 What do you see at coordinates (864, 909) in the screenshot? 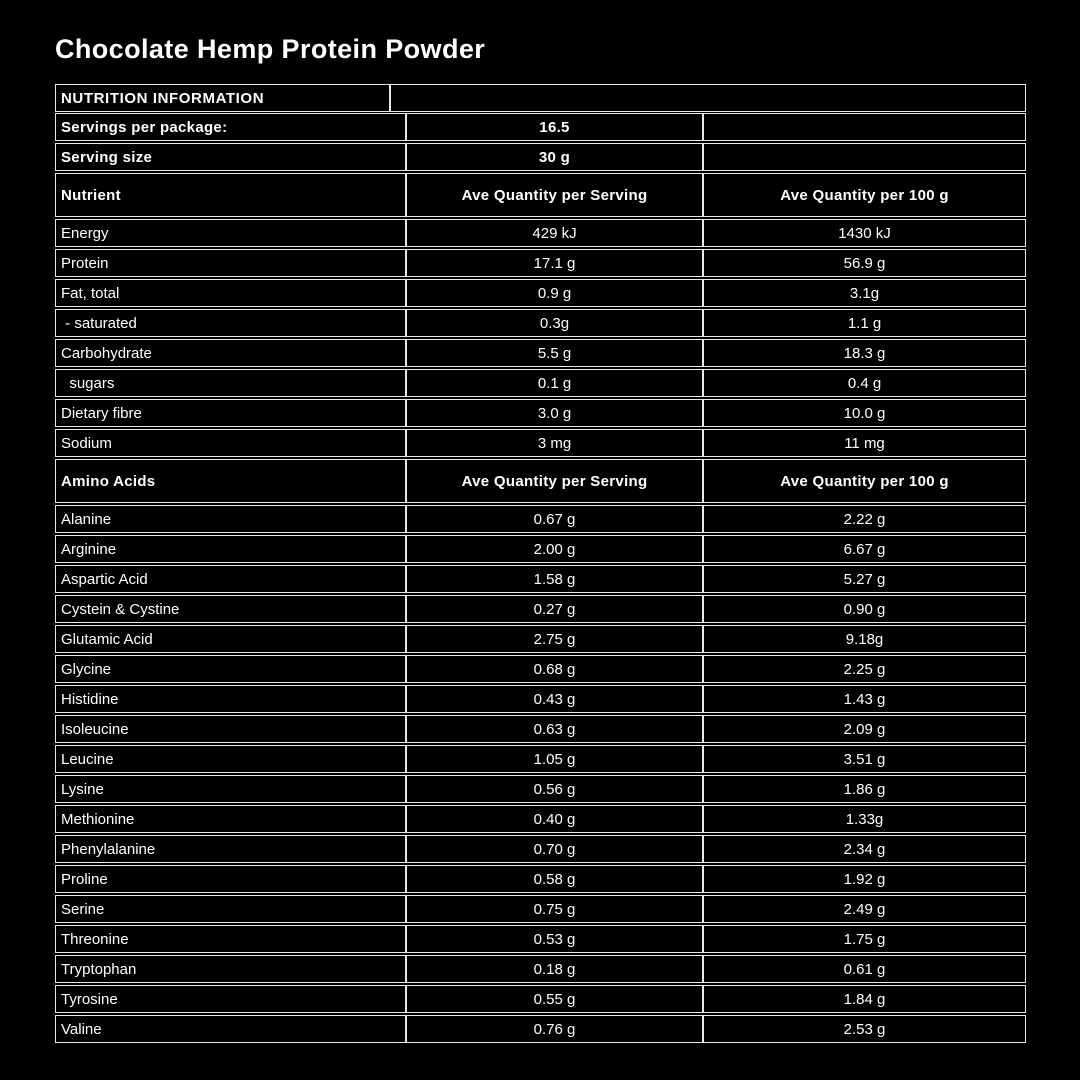
I see `row-value-per-100g: 2.49 g` at bounding box center [864, 909].